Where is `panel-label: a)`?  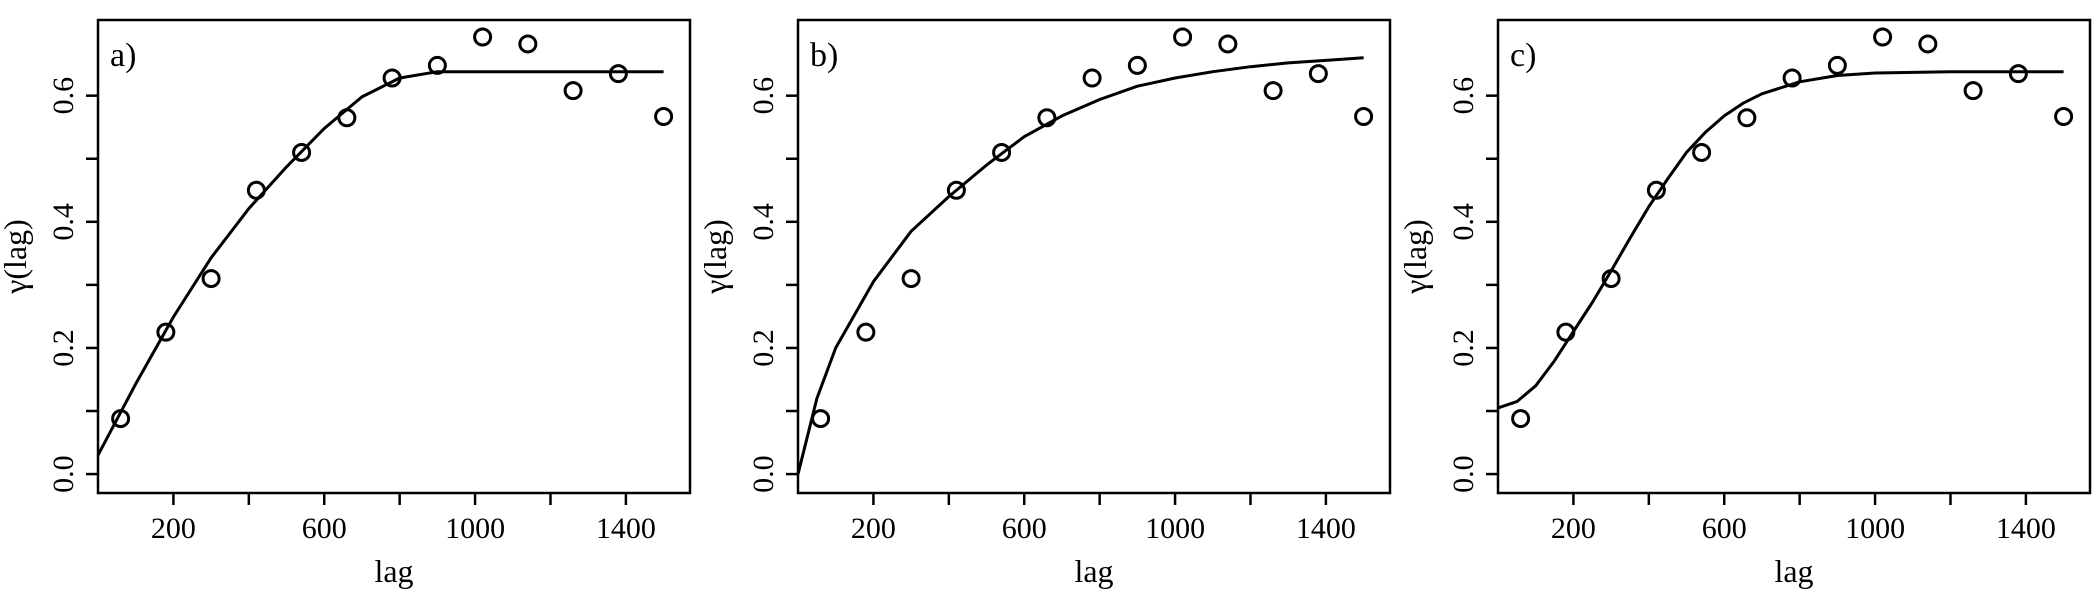 panel-label: a) is located at coordinates (123, 55).